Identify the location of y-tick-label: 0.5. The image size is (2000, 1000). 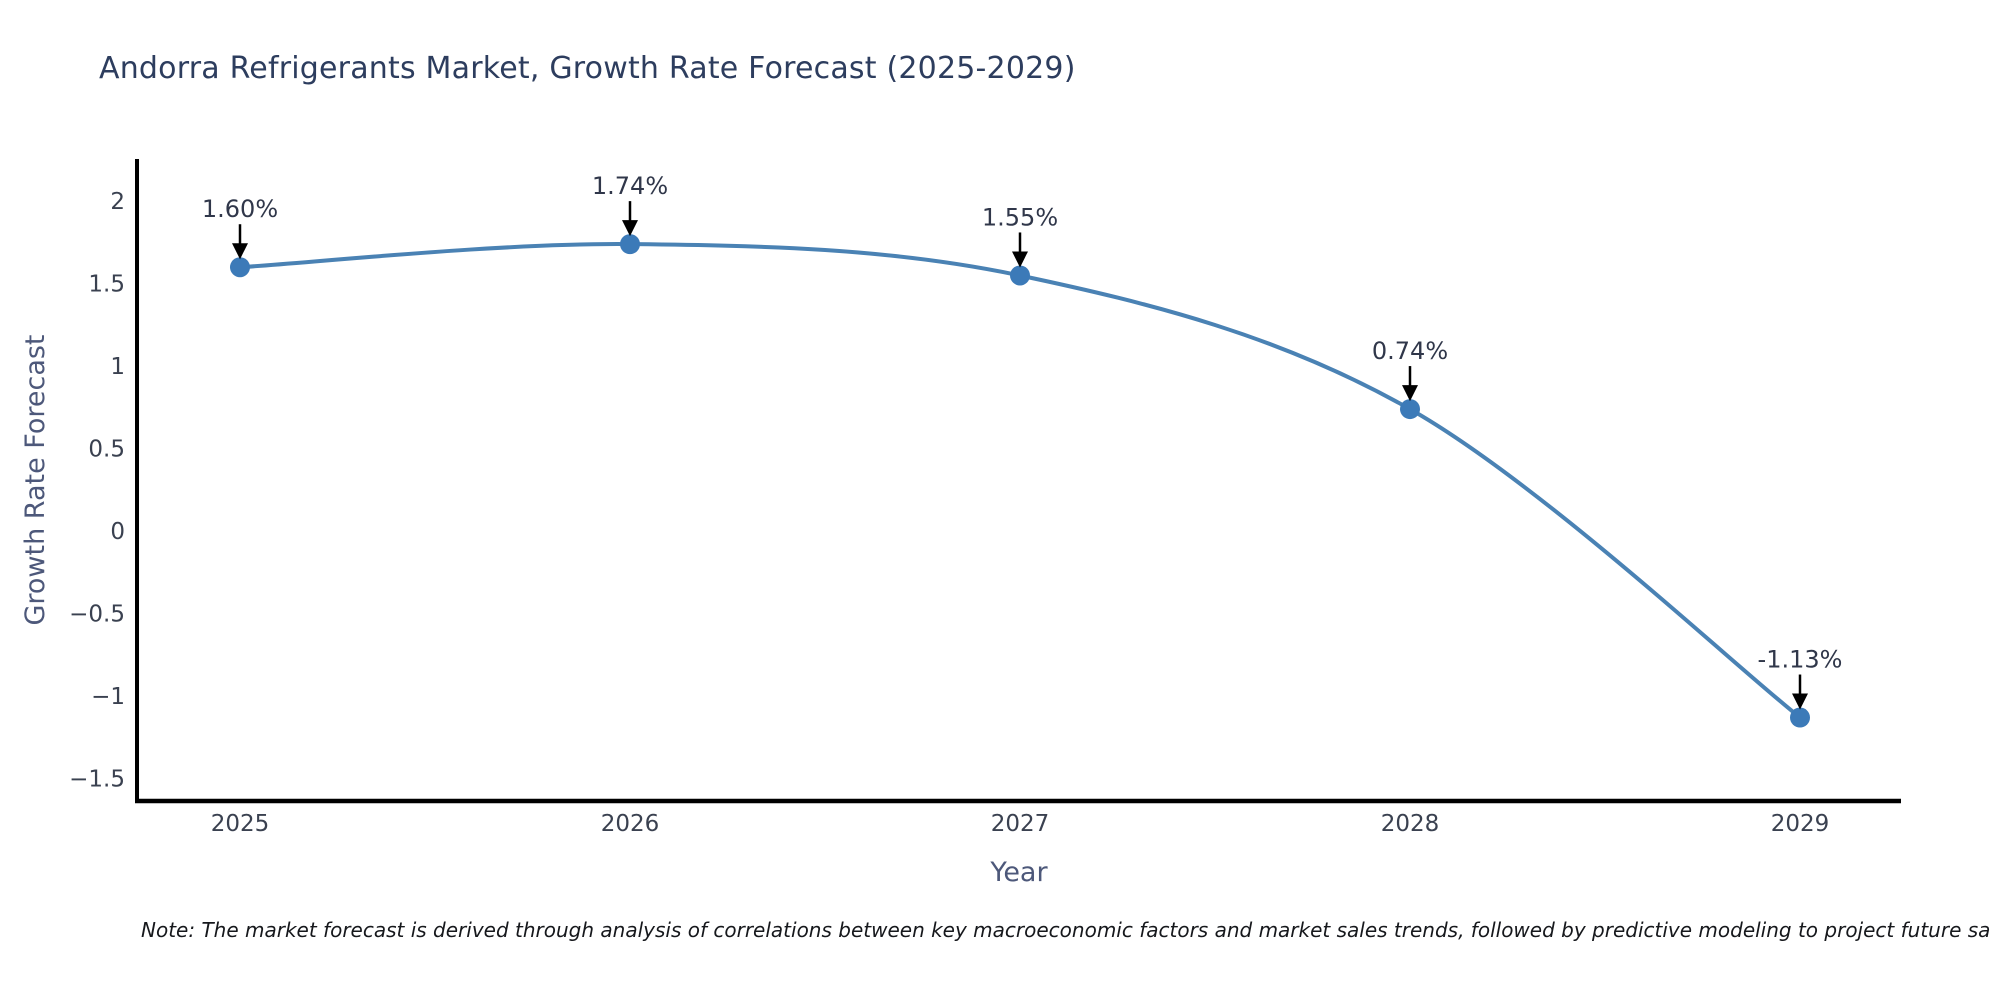
(106, 450).